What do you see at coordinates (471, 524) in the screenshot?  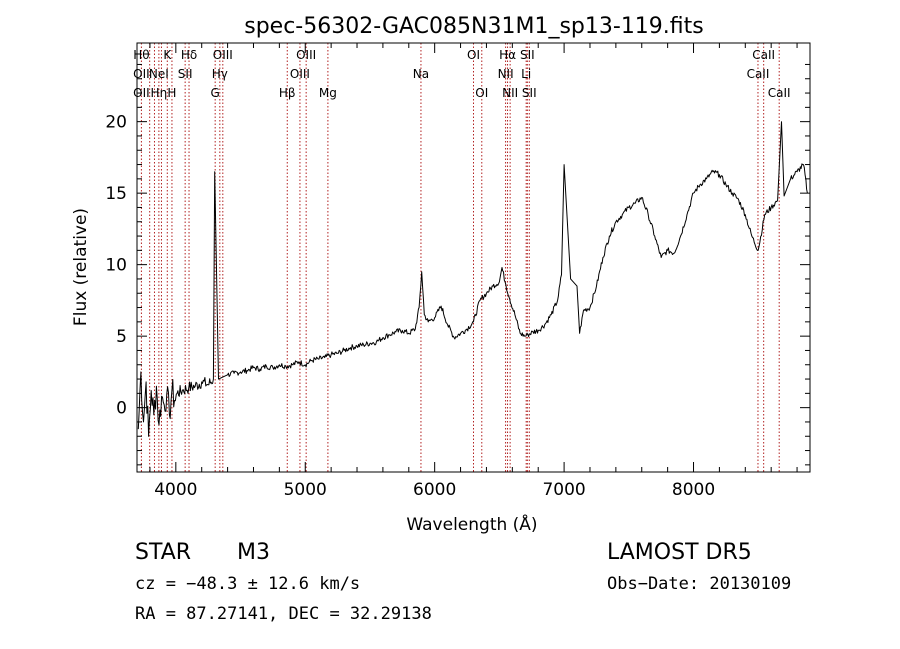 I see `x-axis-label: Wavelength (Å)` at bounding box center [471, 524].